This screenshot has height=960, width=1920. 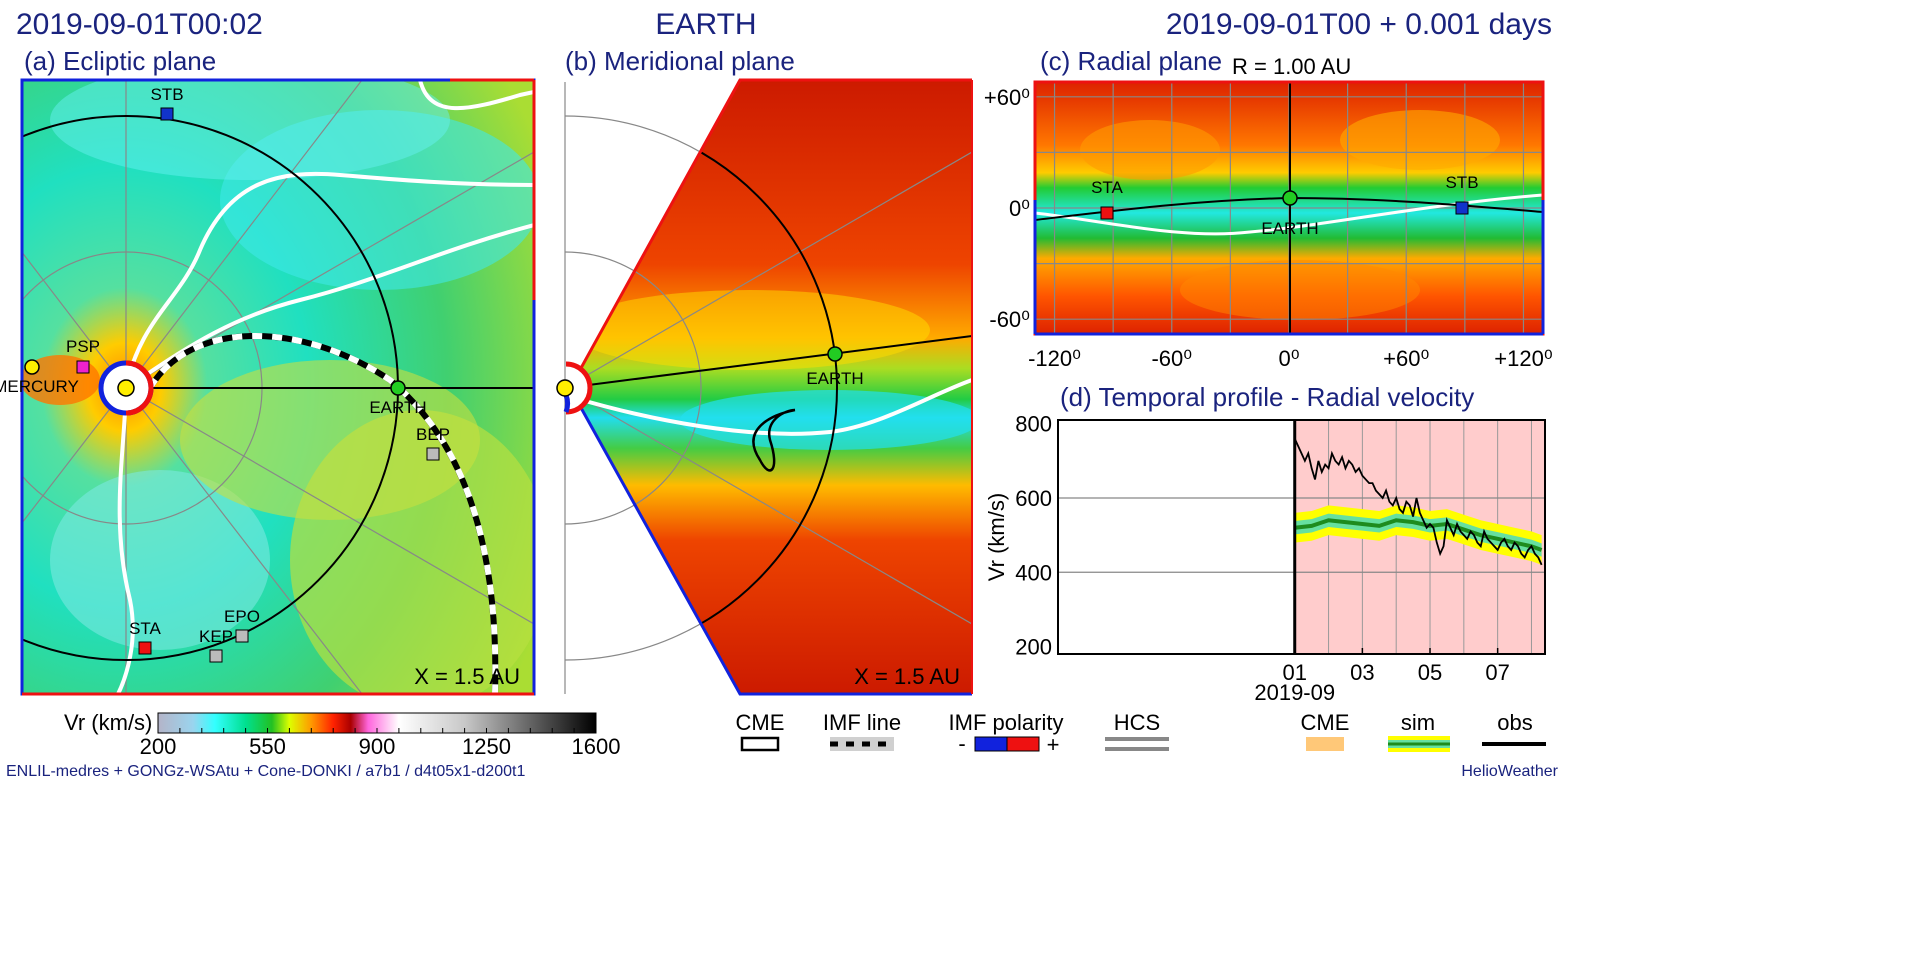 I want to click on colorbar-tick-label: 550, so click(x=267, y=746).